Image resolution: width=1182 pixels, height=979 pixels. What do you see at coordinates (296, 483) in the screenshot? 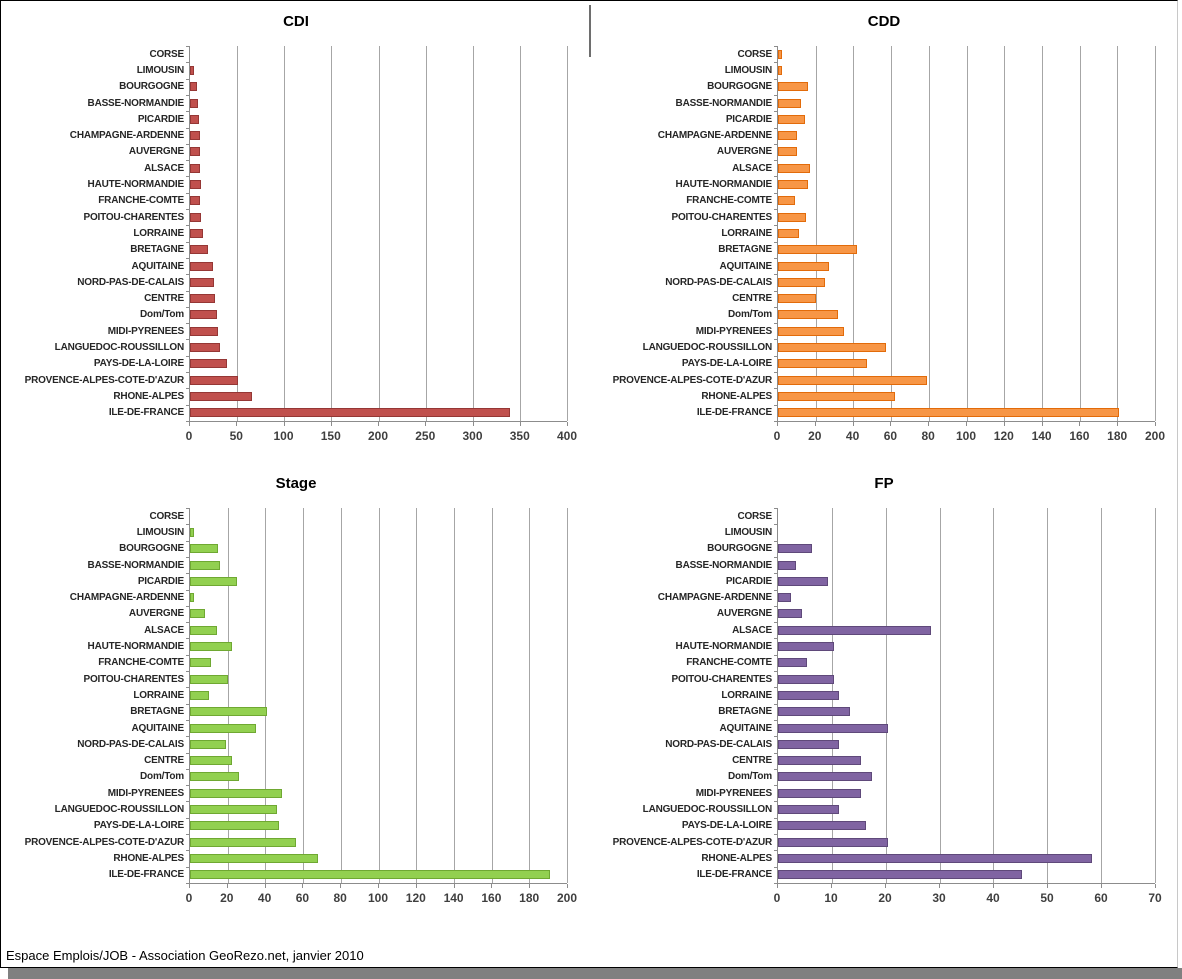
I see `chart-title: Stage` at bounding box center [296, 483].